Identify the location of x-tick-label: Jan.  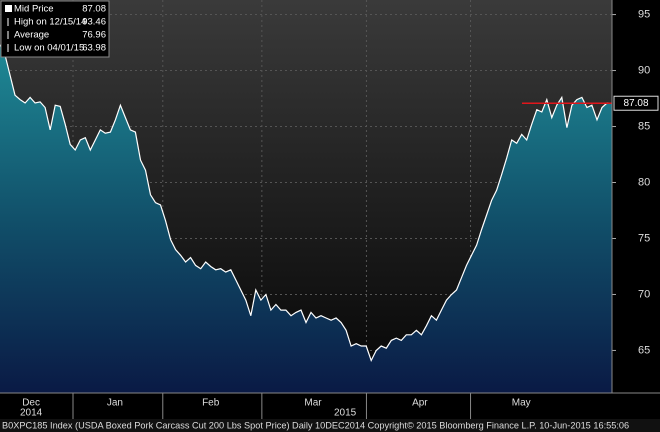
(115, 403).